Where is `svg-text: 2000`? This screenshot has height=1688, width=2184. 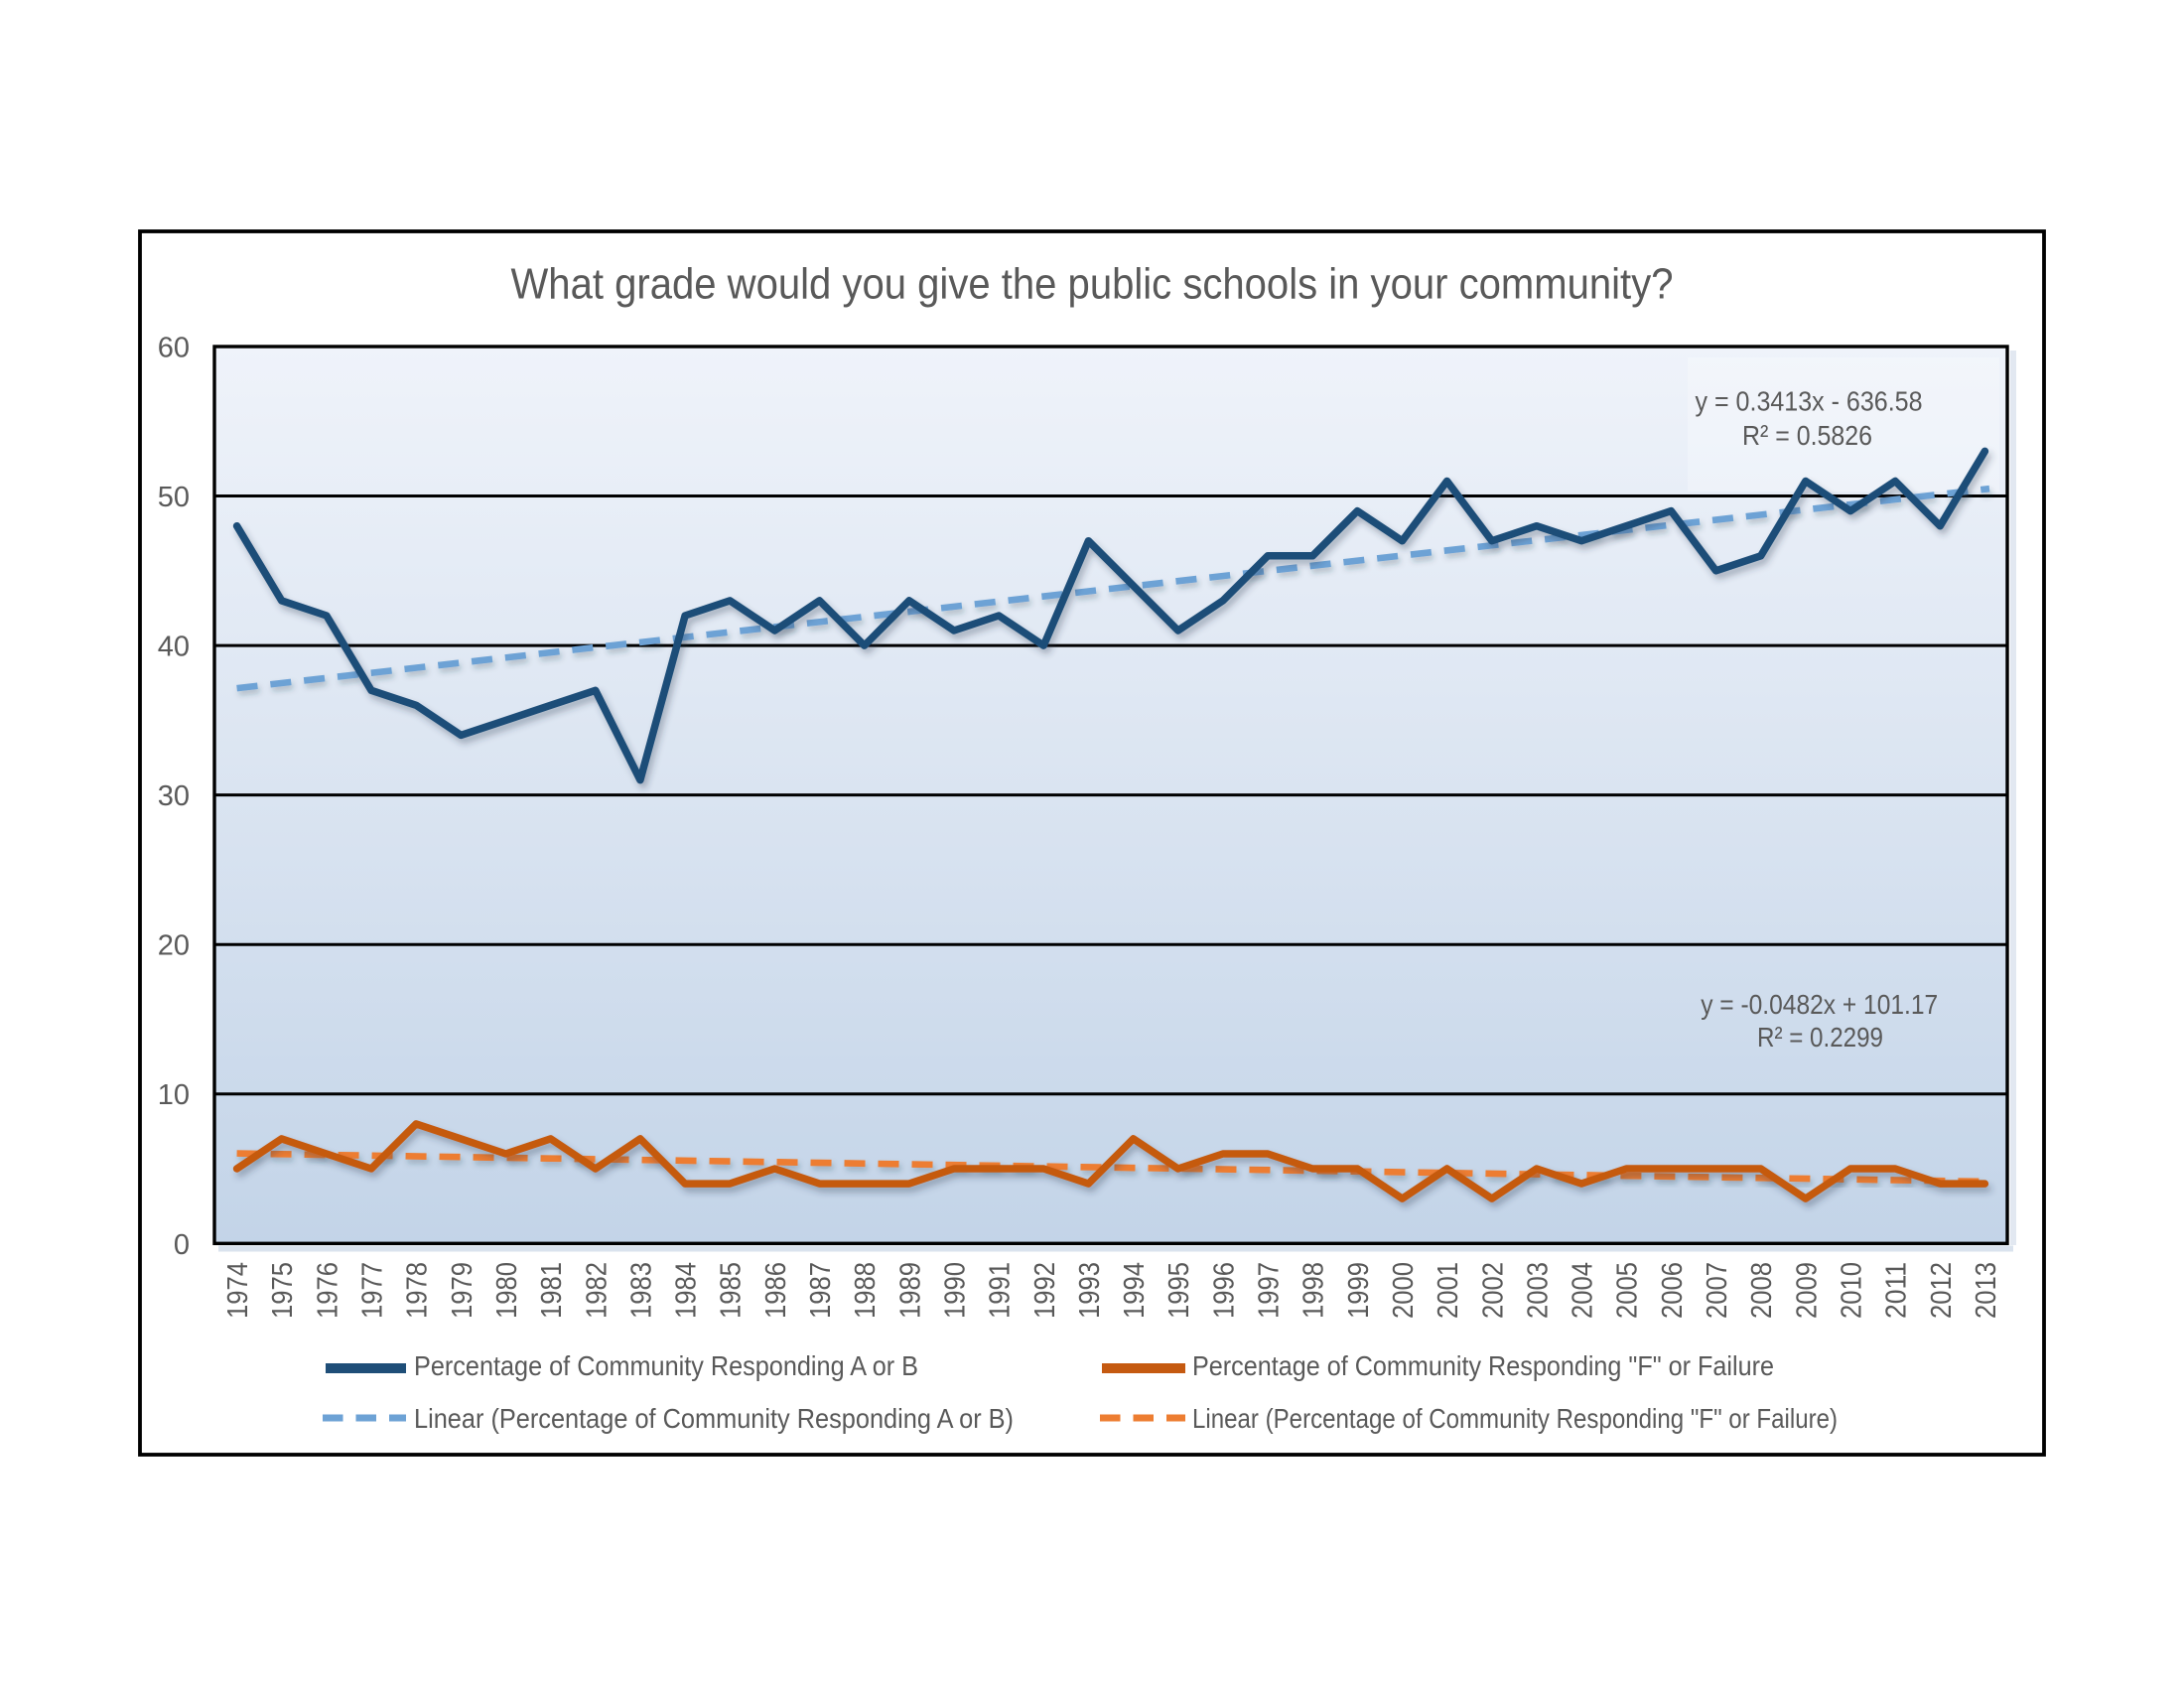
svg-text: 2000 is located at coordinates (1404, 1290).